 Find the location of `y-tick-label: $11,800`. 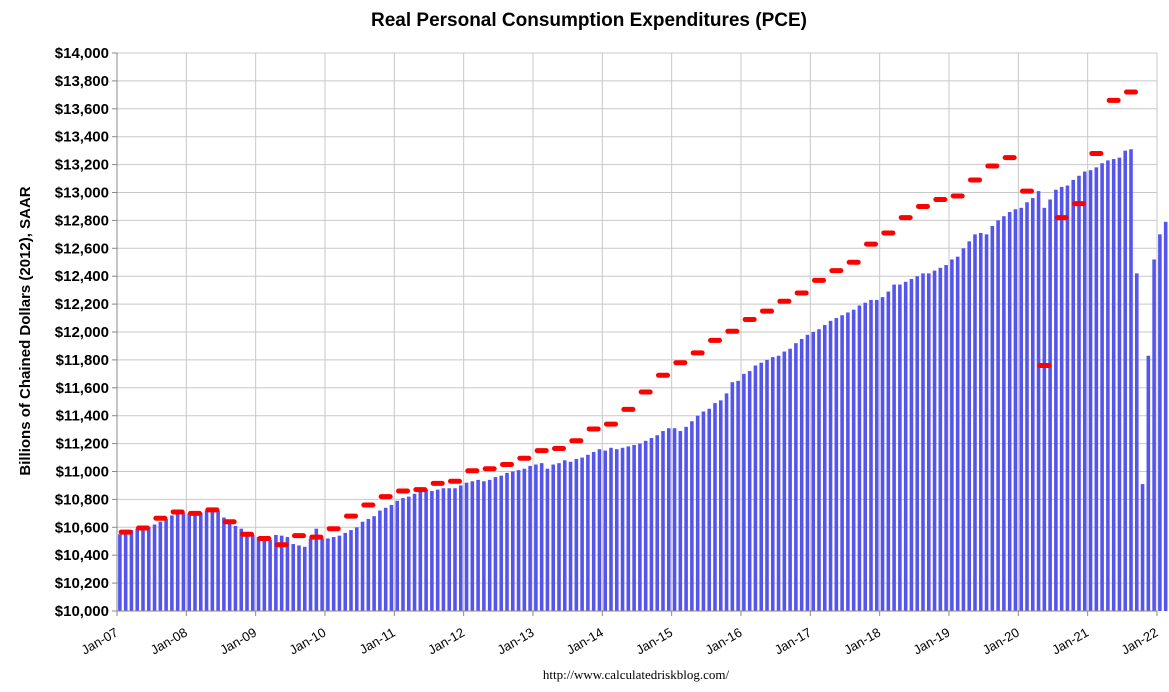

y-tick-label: $11,800 is located at coordinates (82, 360).